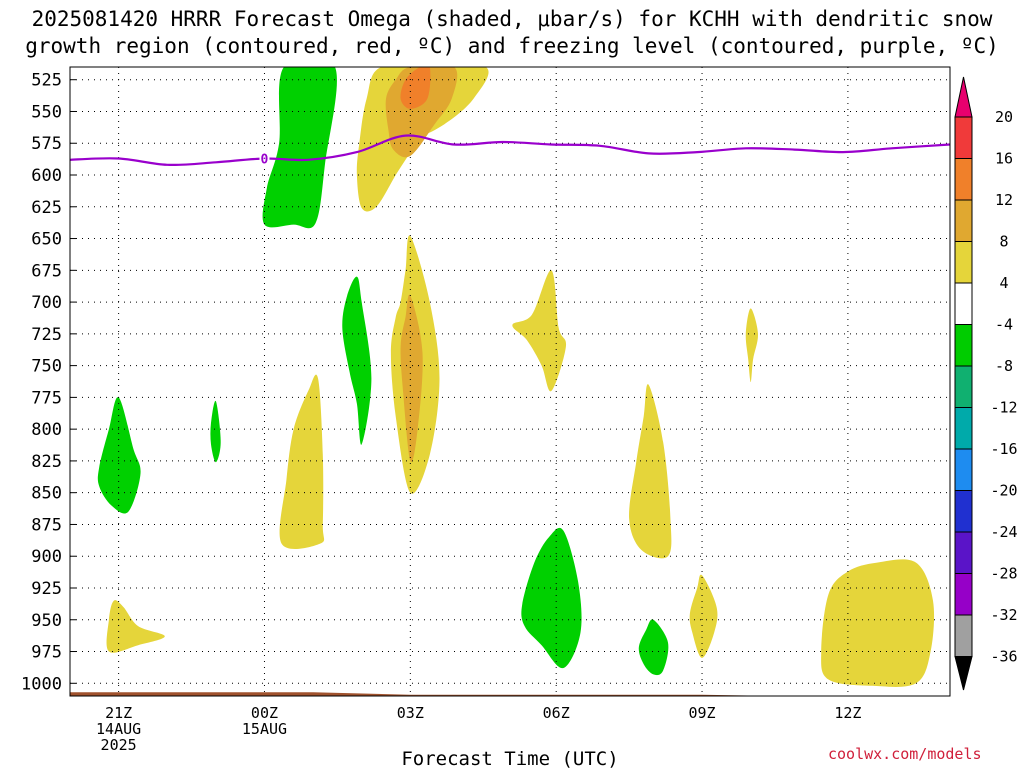  Describe the element at coordinates (46, 367) in the screenshot. I see `y-tick-label-750: 750` at that location.